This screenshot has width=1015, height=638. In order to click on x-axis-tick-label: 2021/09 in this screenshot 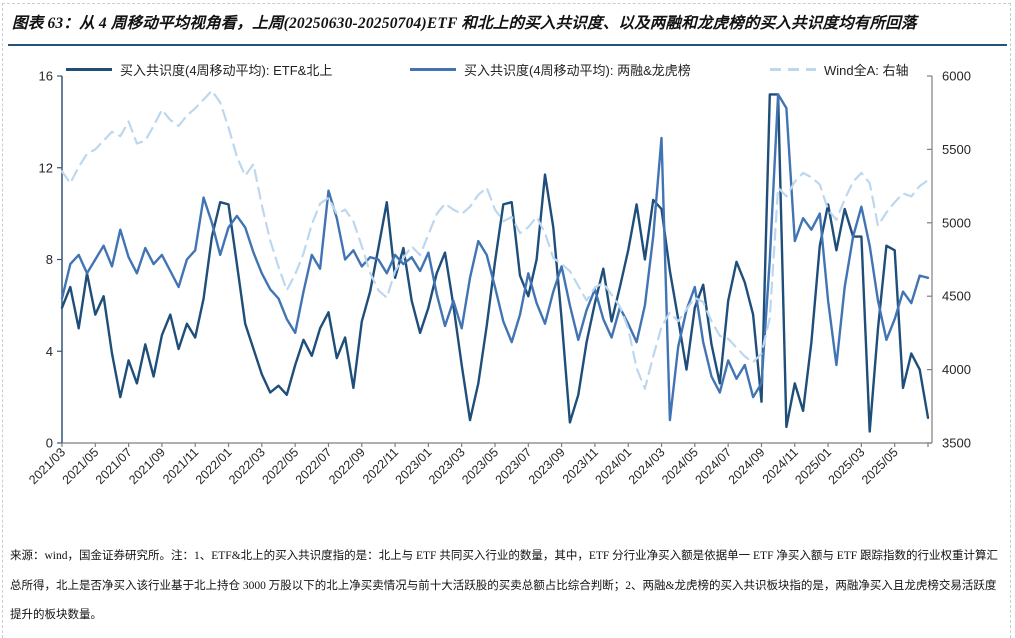, I will do `click(147, 466)`.